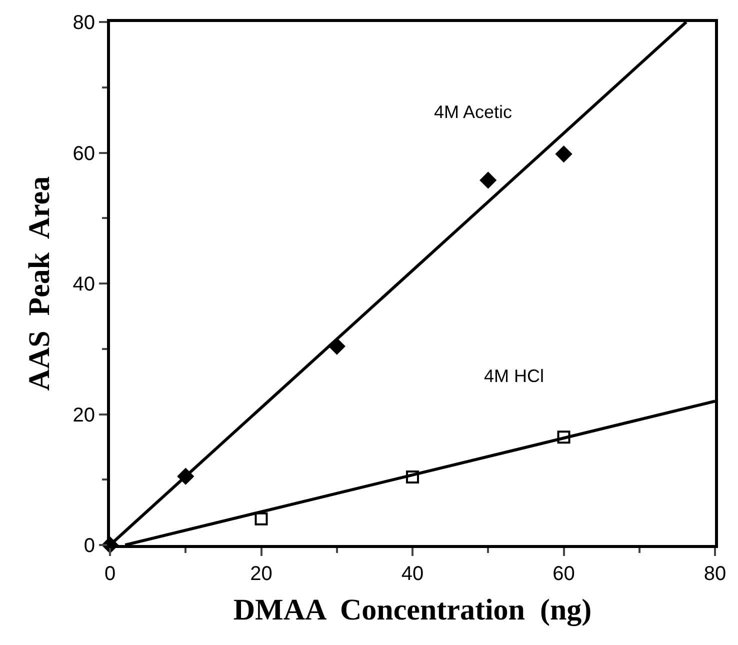 The height and width of the screenshot is (645, 738). Describe the element at coordinates (412, 610) in the screenshot. I see `x-axis-title: DMAA Concentration (ng)` at that location.